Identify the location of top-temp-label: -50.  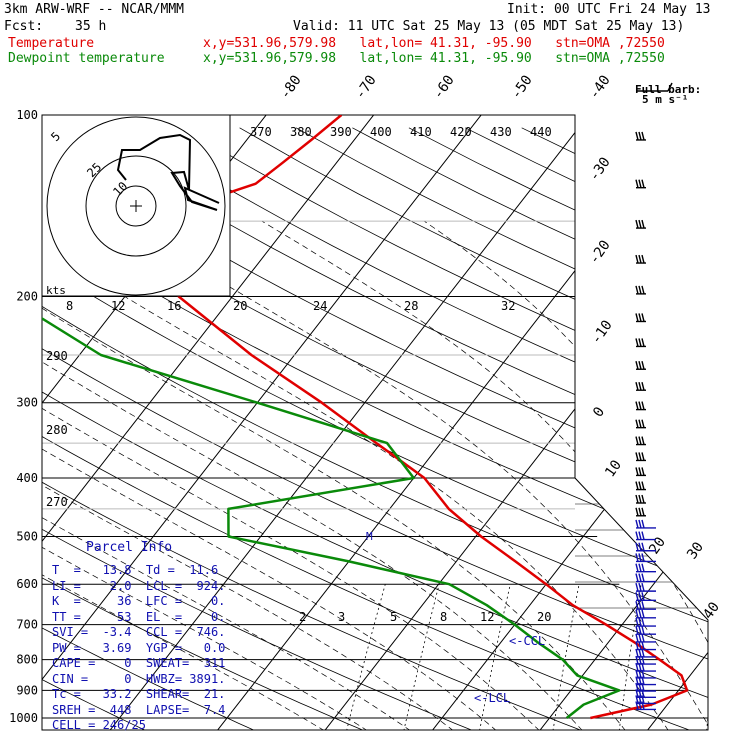
(522, 87).